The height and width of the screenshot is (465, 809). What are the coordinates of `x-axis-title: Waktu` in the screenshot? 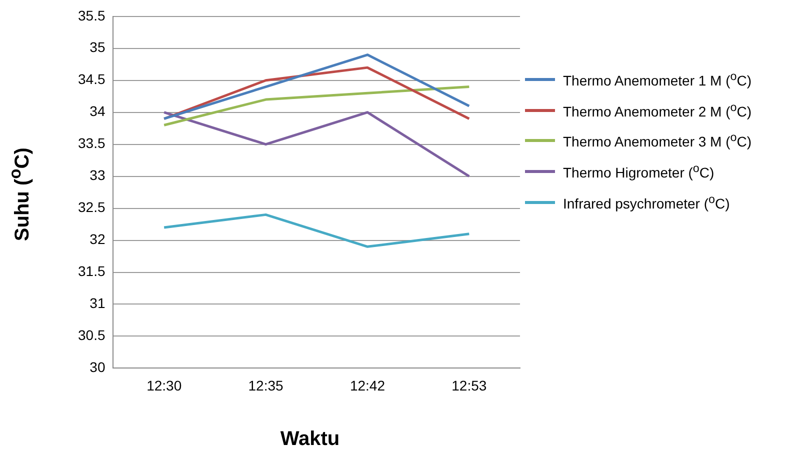 It's located at (310, 439).